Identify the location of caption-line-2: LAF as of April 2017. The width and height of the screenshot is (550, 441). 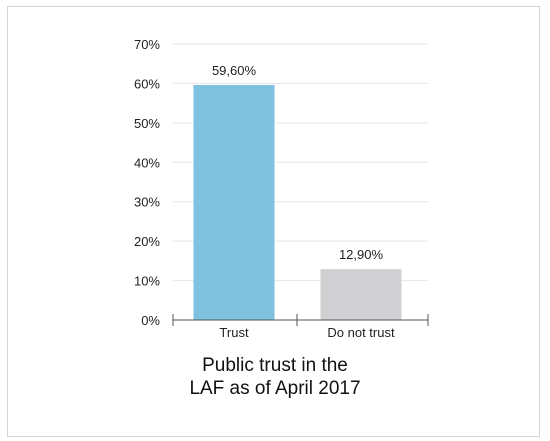
(275, 388).